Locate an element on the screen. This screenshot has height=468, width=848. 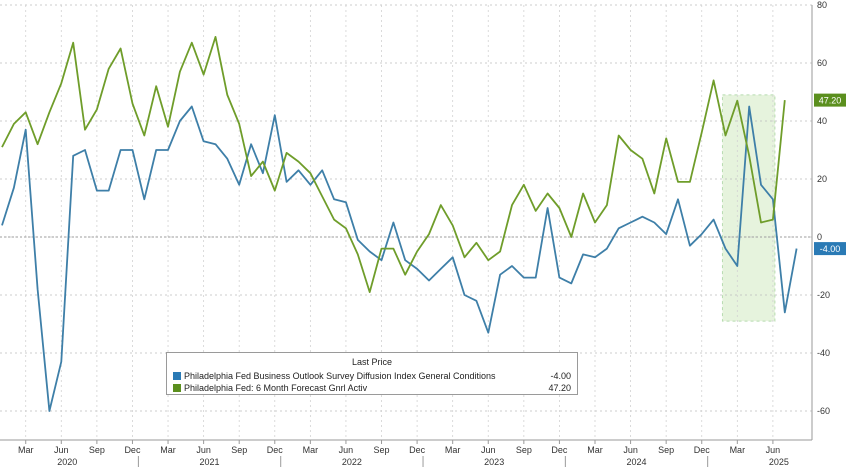
y-tick-label: -40 is located at coordinates (823, 353).